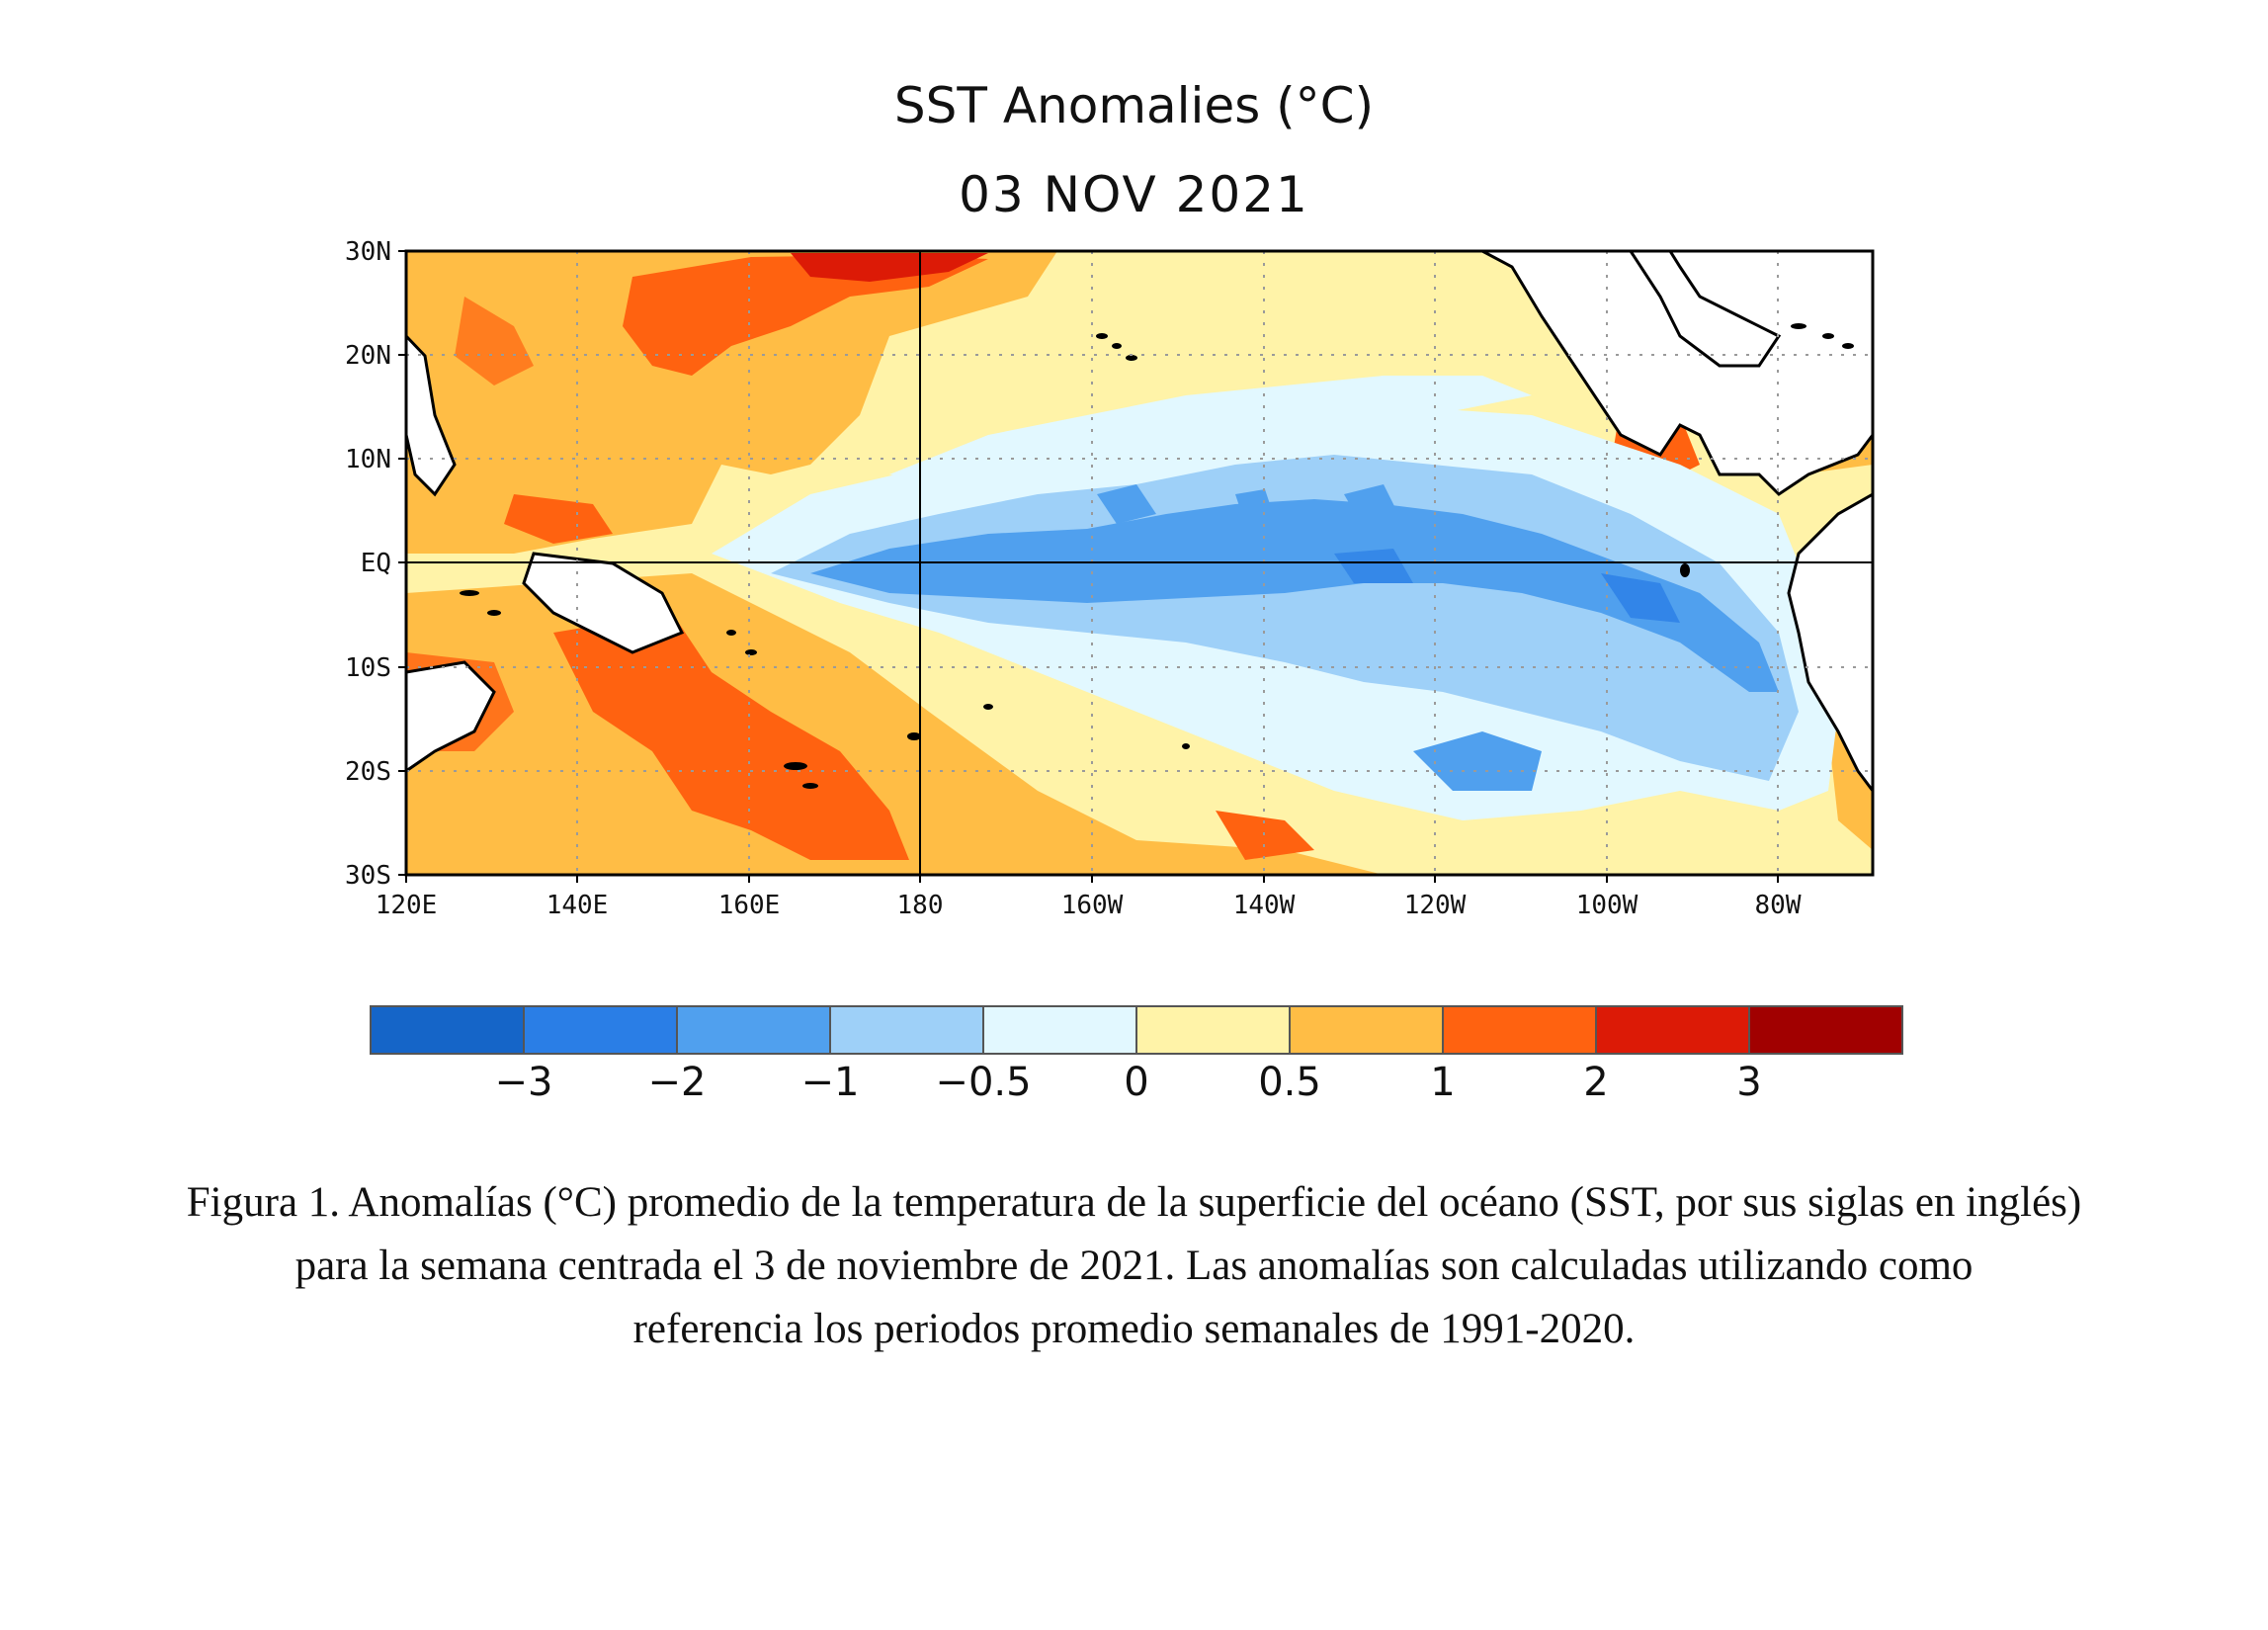  Describe the element at coordinates (920, 905) in the screenshot. I see `lon-label-180: 180` at that location.